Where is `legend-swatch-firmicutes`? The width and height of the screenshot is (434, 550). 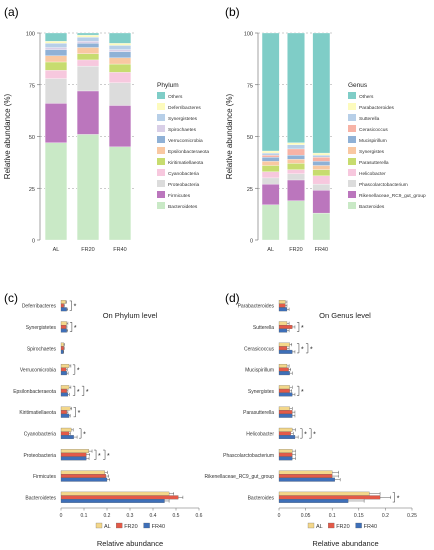 legend-swatch-firmicutes is located at coordinates (161, 194).